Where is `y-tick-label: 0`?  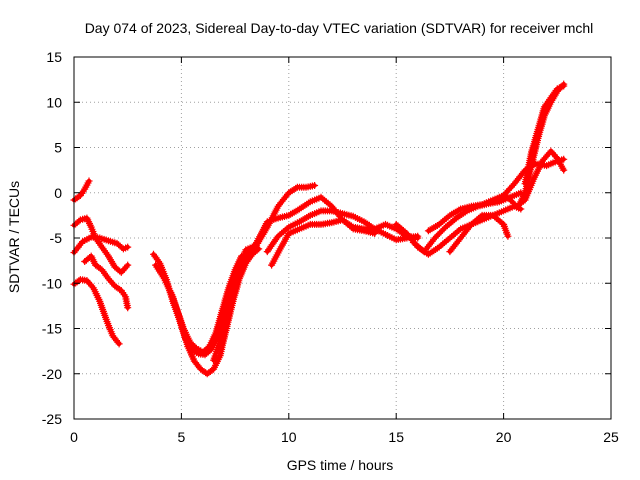
y-tick-label: 0 is located at coordinates (58, 193).